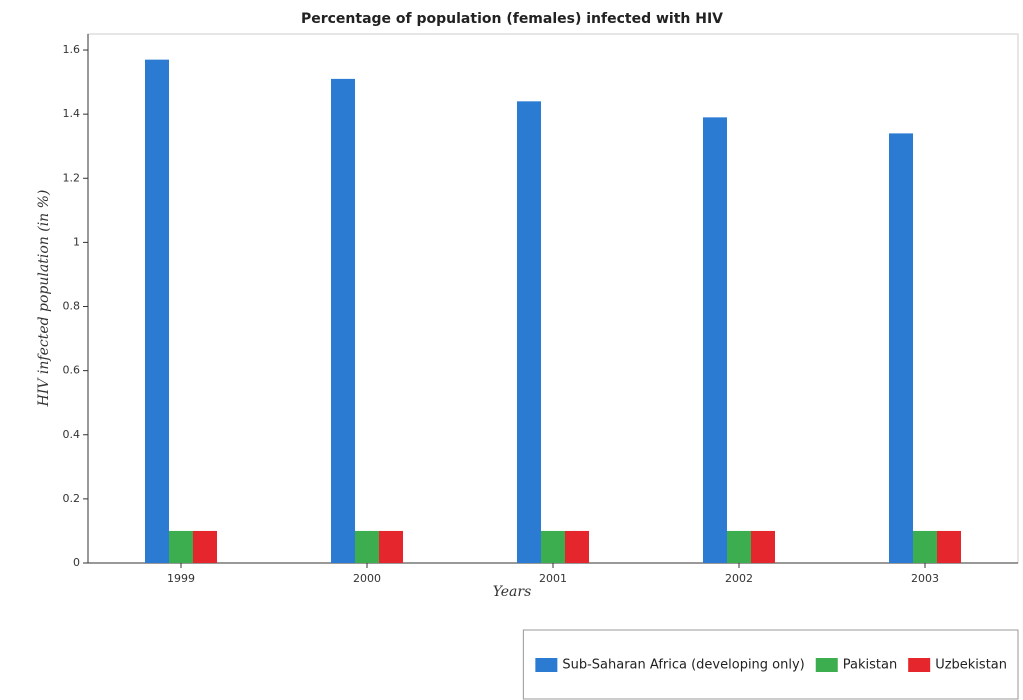  I want to click on y-tick-label: 1.4, so click(72, 113).